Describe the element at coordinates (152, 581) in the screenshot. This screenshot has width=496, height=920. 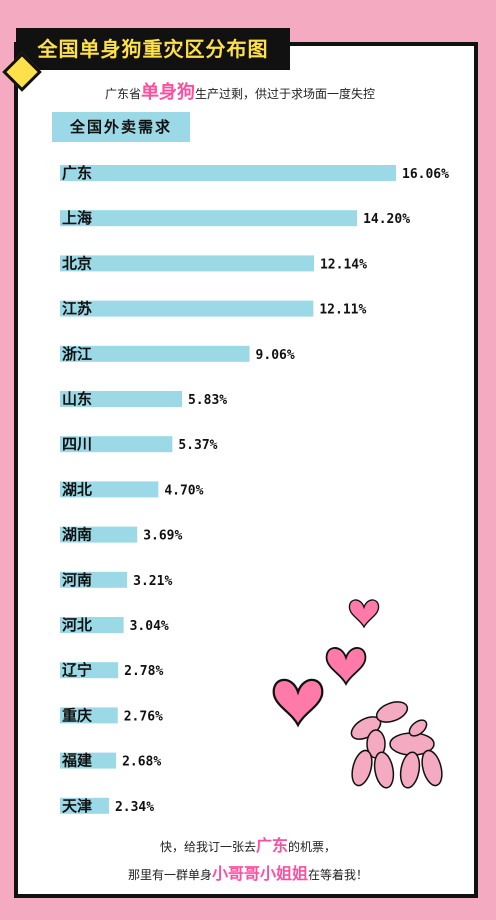
I see `value-label: 3.21%` at that location.